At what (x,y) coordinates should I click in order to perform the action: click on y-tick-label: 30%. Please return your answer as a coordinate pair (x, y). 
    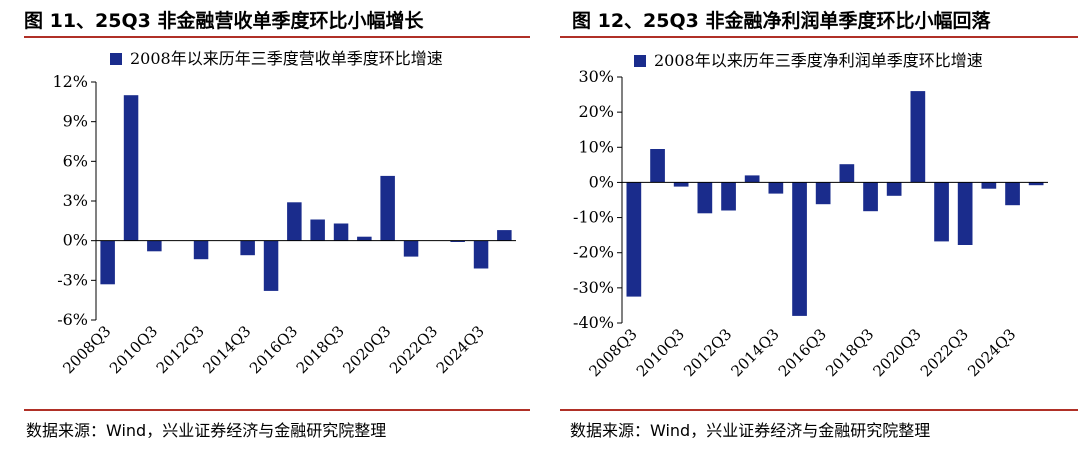
    Looking at the image, I should click on (596, 76).